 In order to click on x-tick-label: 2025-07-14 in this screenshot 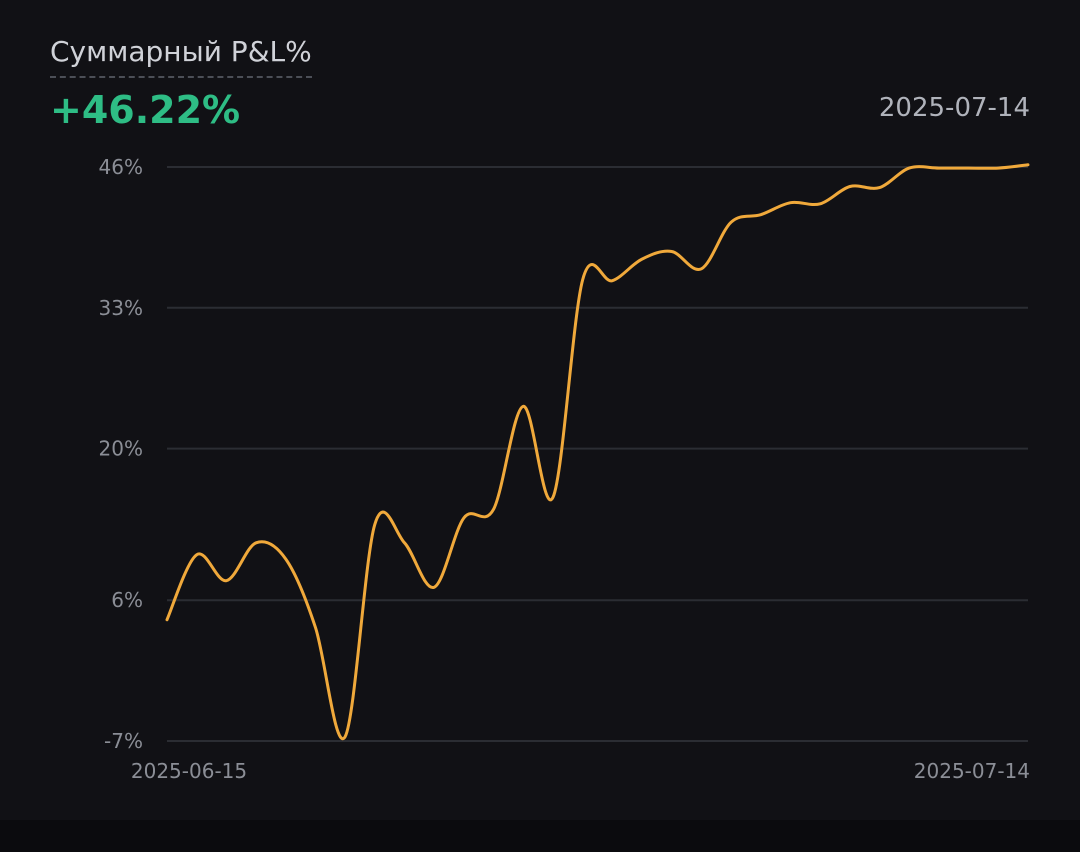, I will do `click(972, 771)`.